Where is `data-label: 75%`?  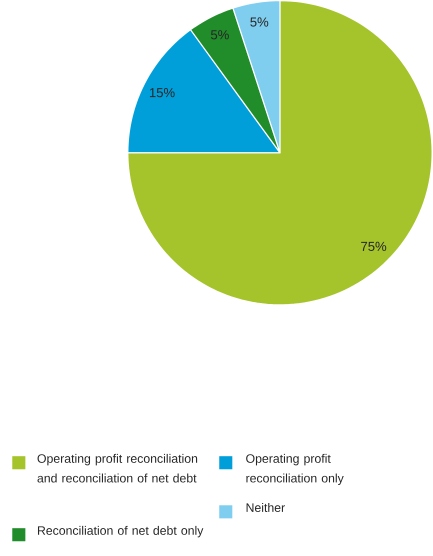 data-label: 75% is located at coordinates (373, 246).